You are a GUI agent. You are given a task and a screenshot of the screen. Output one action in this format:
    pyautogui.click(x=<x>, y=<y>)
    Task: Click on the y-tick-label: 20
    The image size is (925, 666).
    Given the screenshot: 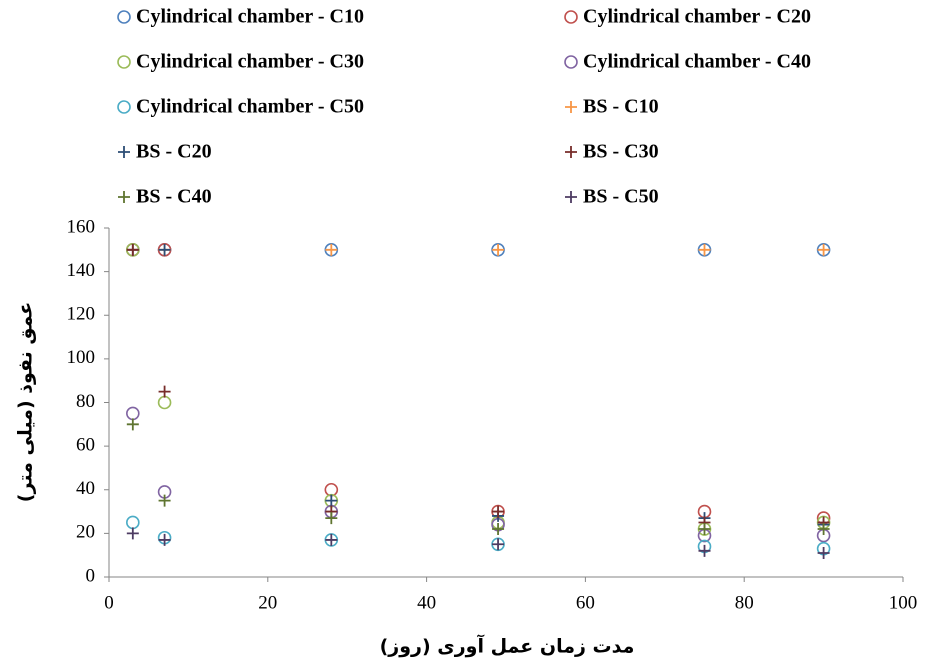 What is the action you would take?
    pyautogui.click(x=85, y=532)
    